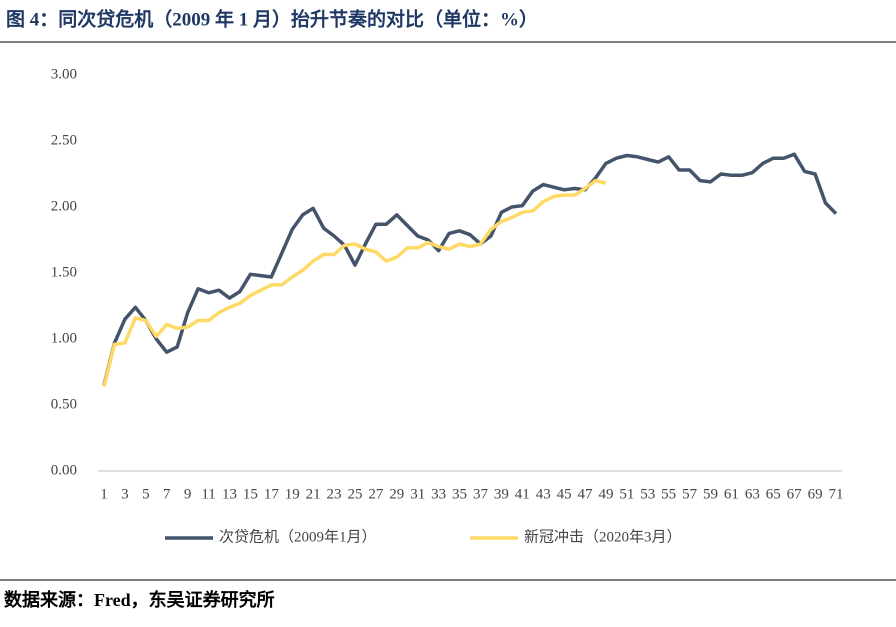 This screenshot has height=627, width=896. What do you see at coordinates (272, 18) in the screenshot?
I see `chart-title: 图 4：同次贷危机（2009 年 1 月）抬升节奏的对比（单位：%）` at bounding box center [272, 18].